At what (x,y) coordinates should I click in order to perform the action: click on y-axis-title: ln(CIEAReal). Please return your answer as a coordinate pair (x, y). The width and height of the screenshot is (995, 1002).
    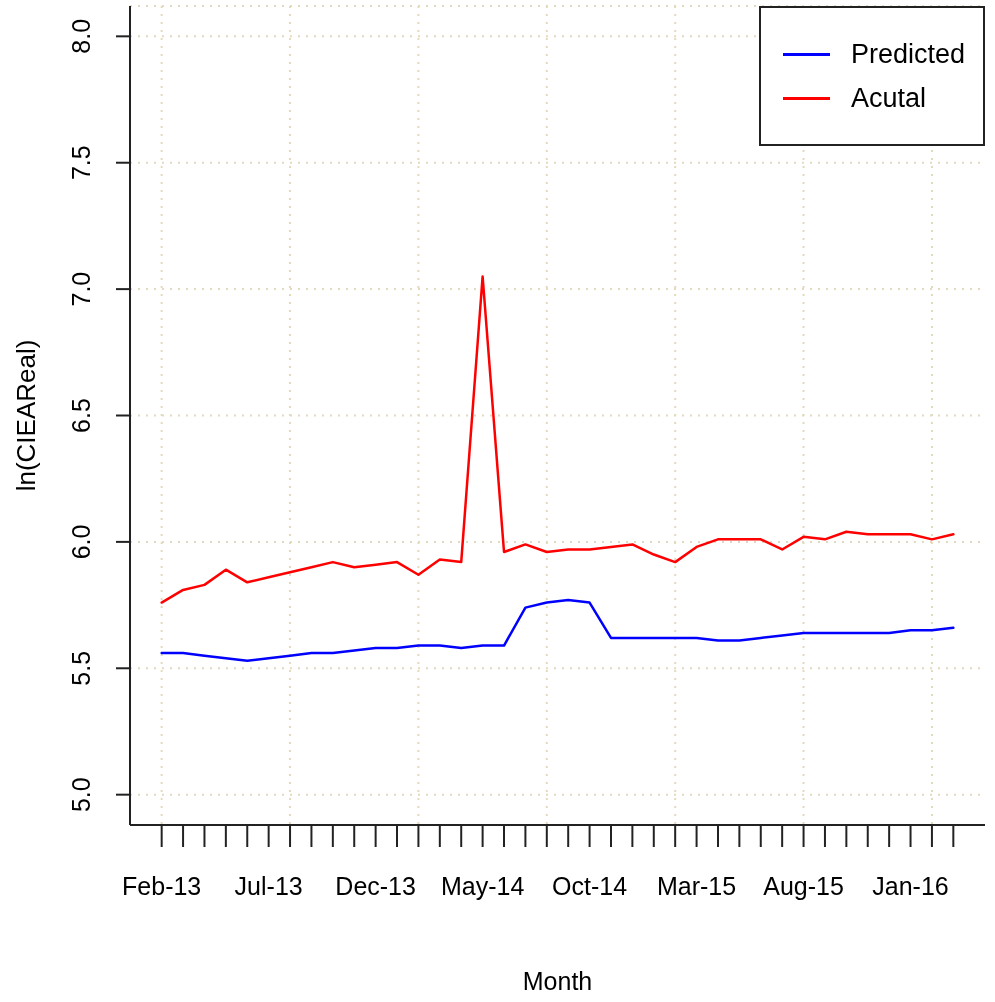
    Looking at the image, I should click on (26, 415).